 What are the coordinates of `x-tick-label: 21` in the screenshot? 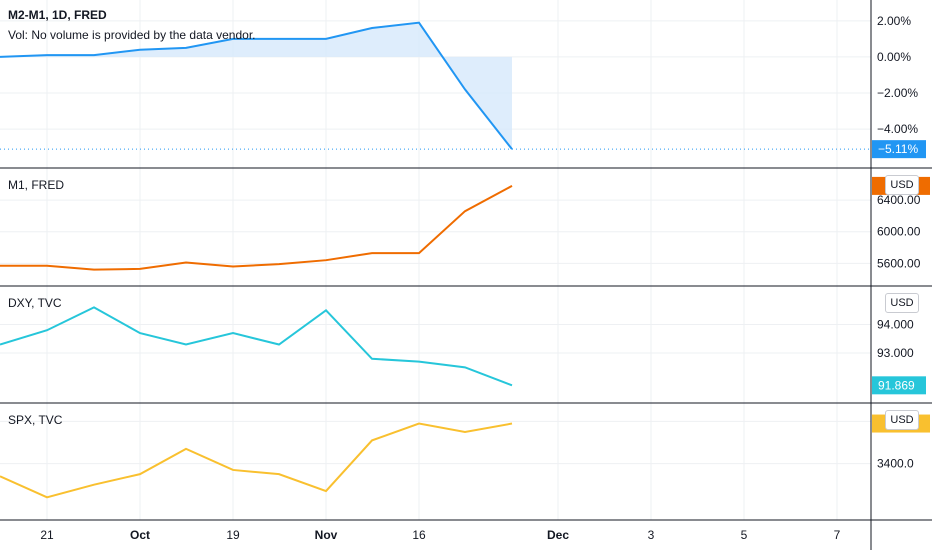 It's located at (47, 535).